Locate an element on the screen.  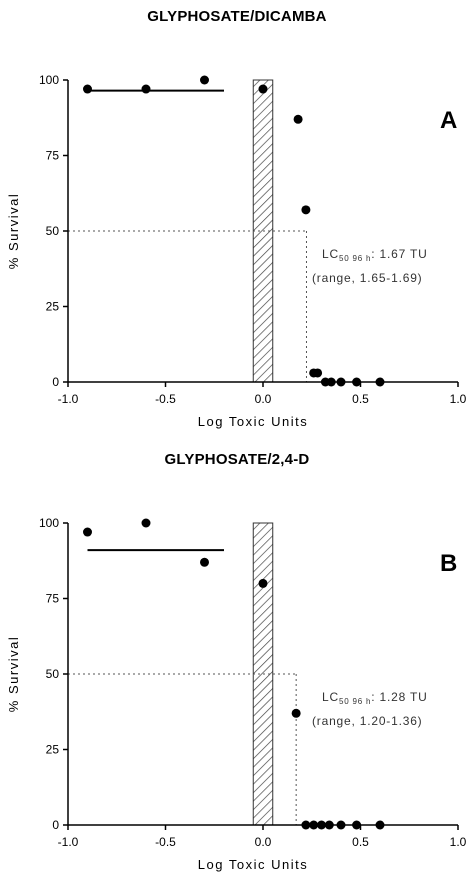
chart-title: GLYPHOSATE/DICAMBA is located at coordinates (237, 16).